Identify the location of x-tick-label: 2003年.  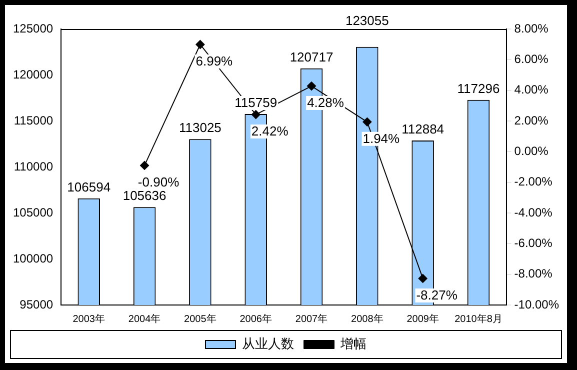
(88, 318).